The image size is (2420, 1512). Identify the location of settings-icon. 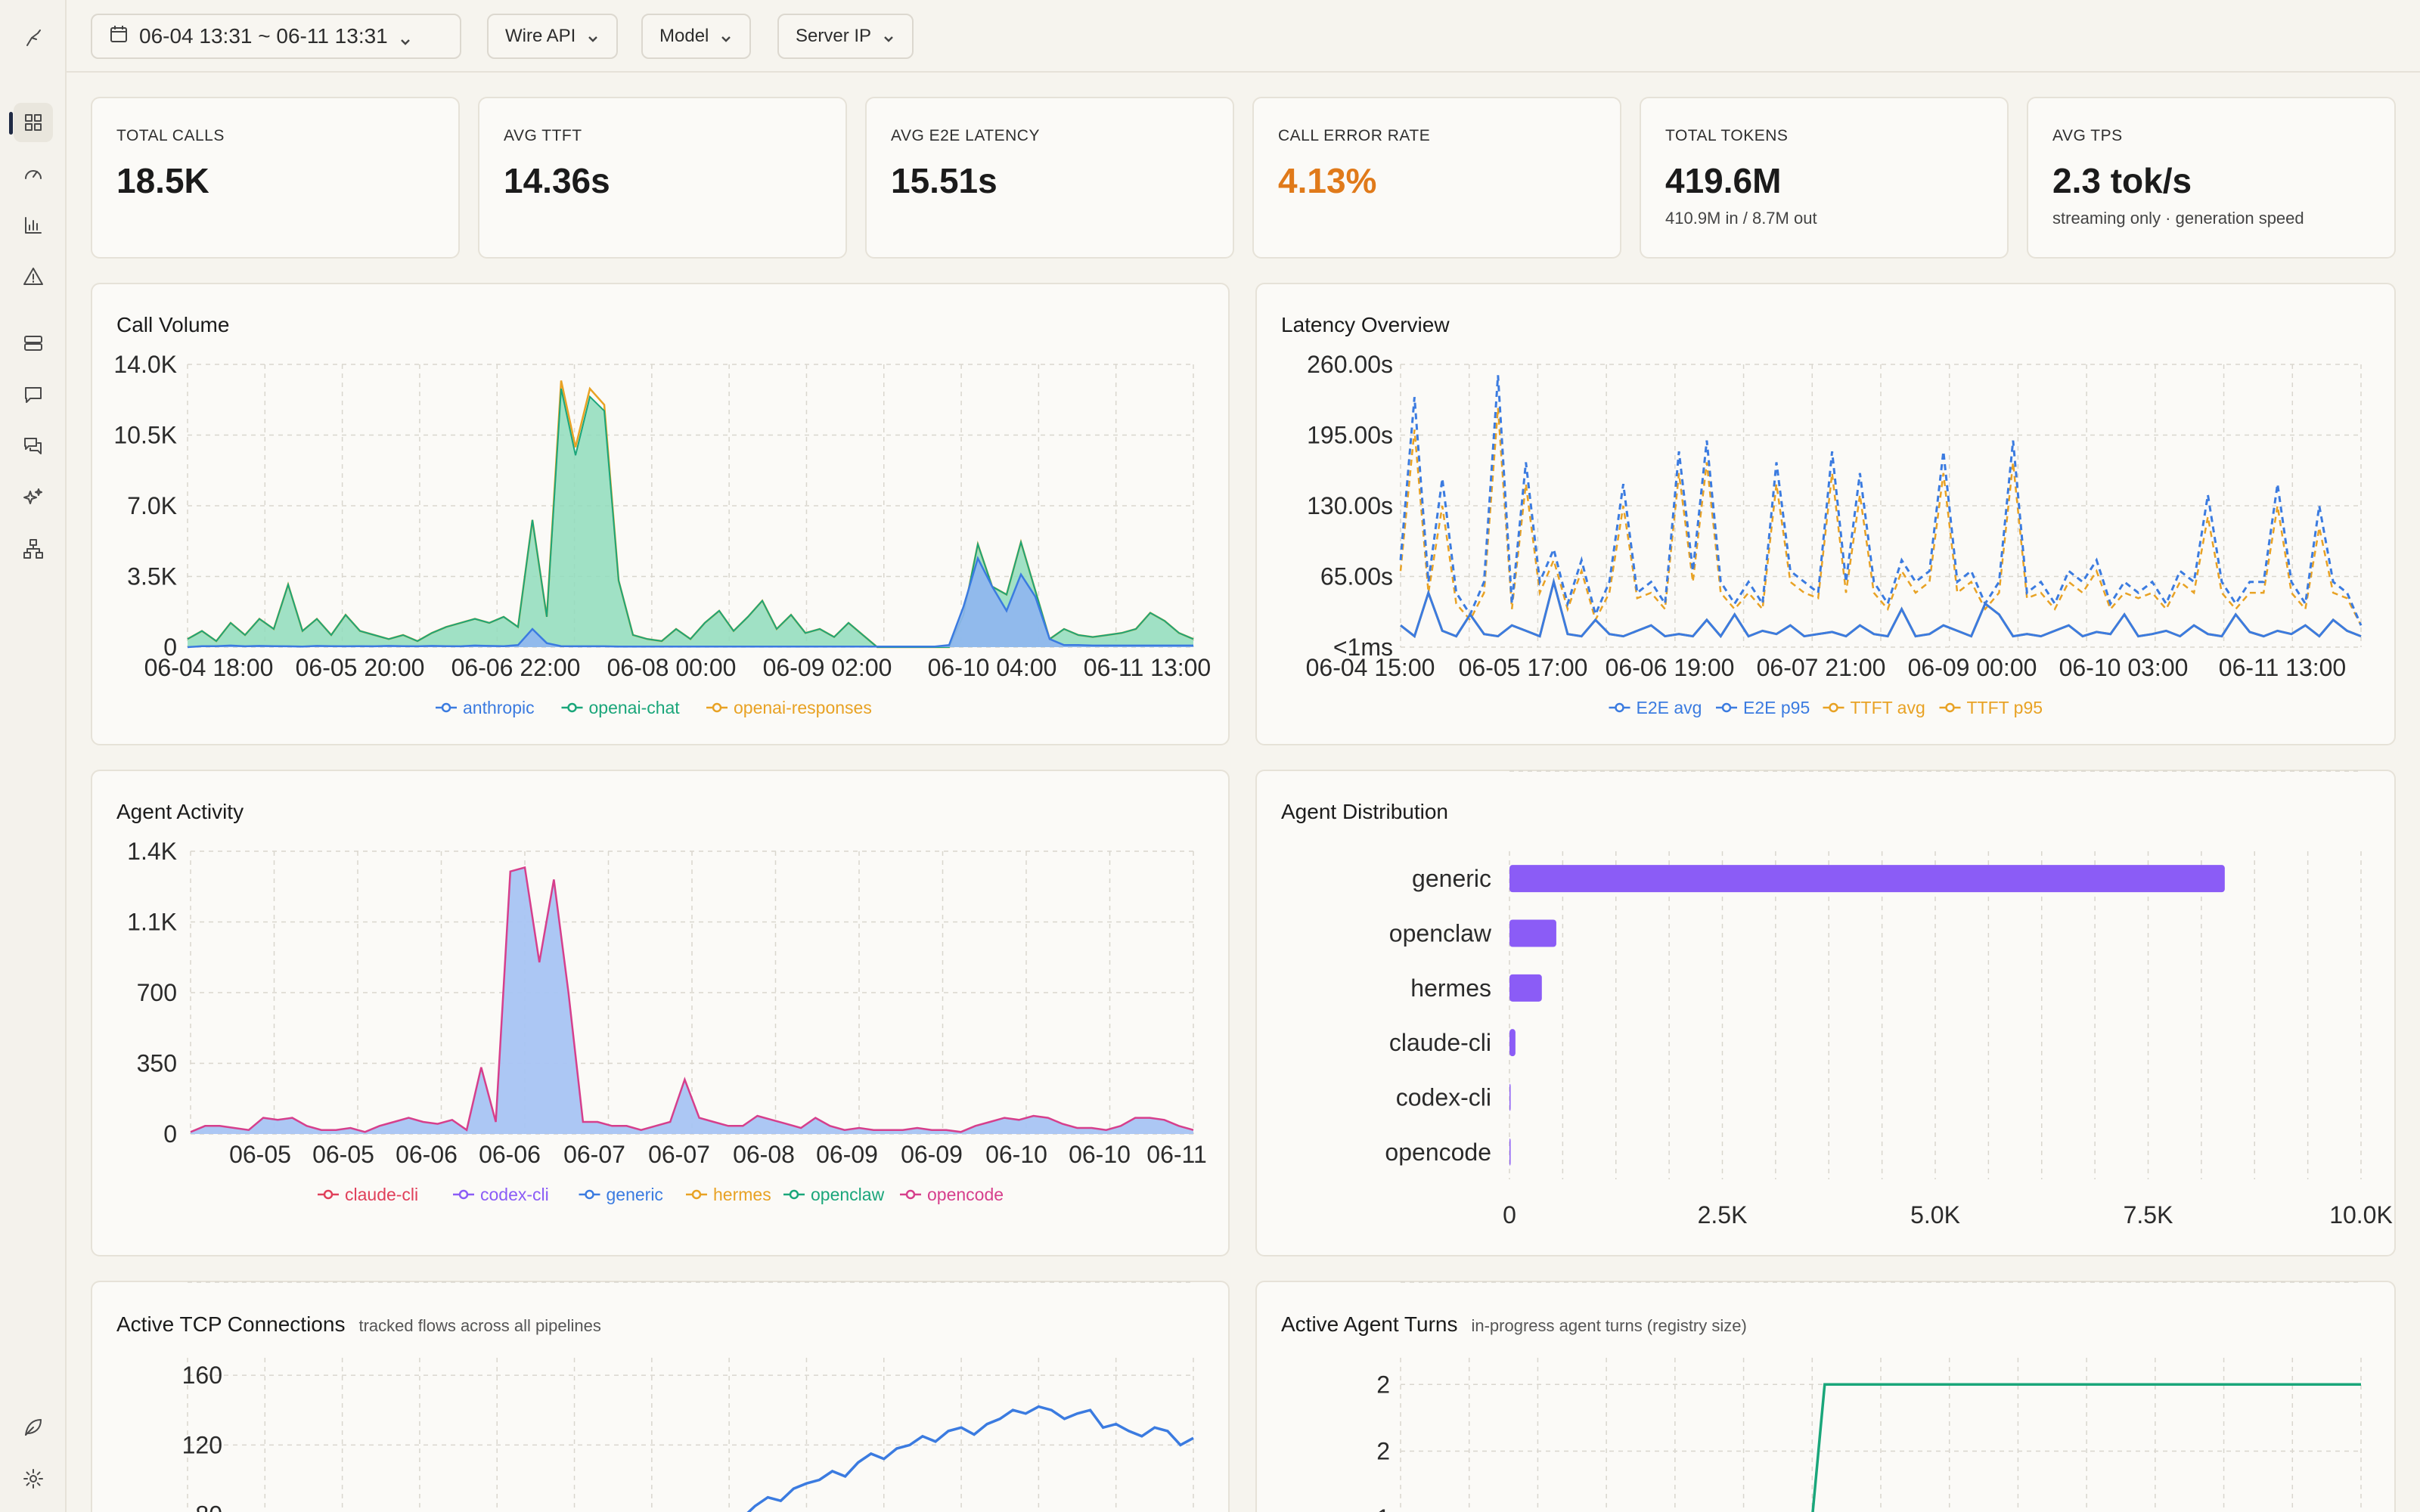
(33, 1478).